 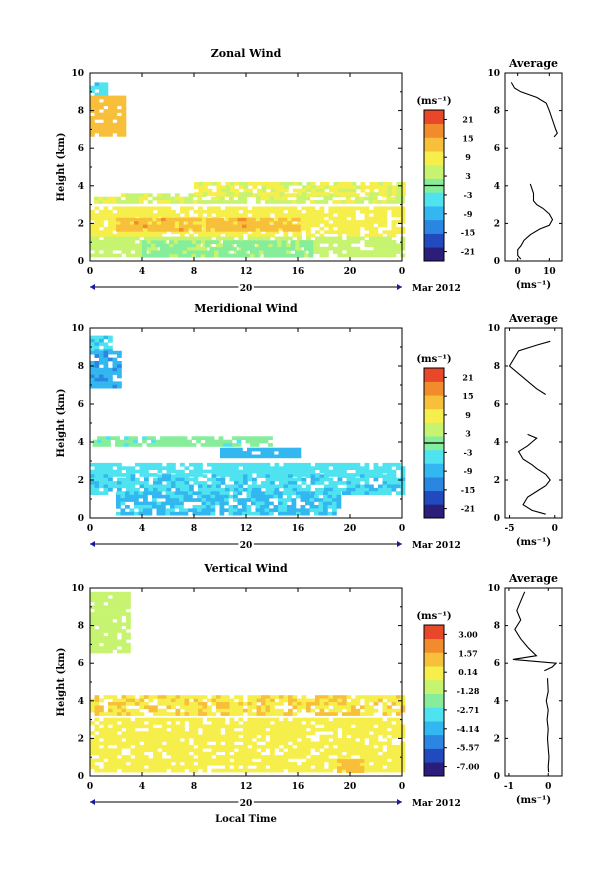 I want to click on date-label: Mar 2012, so click(x=436, y=289).